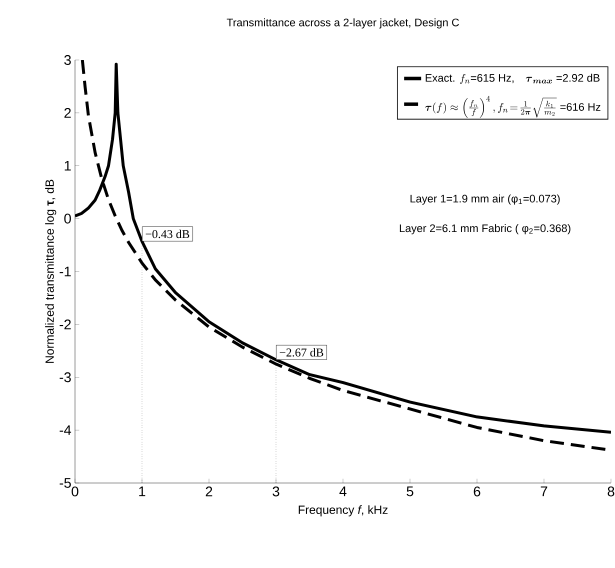  I want to click on legend-label: $\boldsymbol{\tau}(f)\approx\left(\frac{f_n}{f}\right)^4, f_n\!=\!\frac{1}{2\boldsymbol{\pi}}\sqrt{\frac{k_1}{m_2}}\mbox{ =616 Hz}$, so click(512, 107).